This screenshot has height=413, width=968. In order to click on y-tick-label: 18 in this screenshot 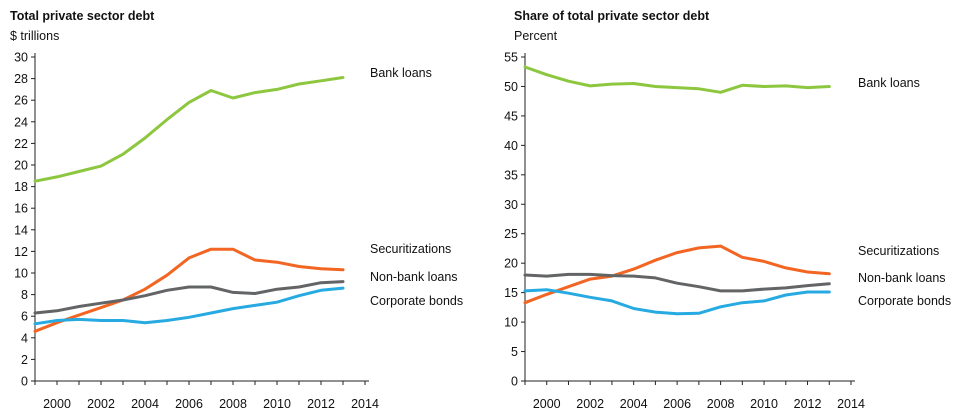, I will do `click(21, 187)`.